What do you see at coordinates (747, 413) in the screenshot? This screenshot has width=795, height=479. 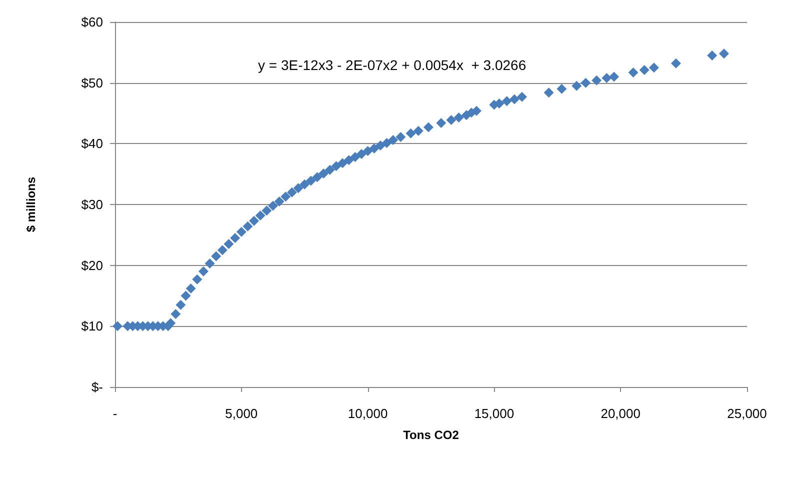 I see `x-tick-label: 25,000` at bounding box center [747, 413].